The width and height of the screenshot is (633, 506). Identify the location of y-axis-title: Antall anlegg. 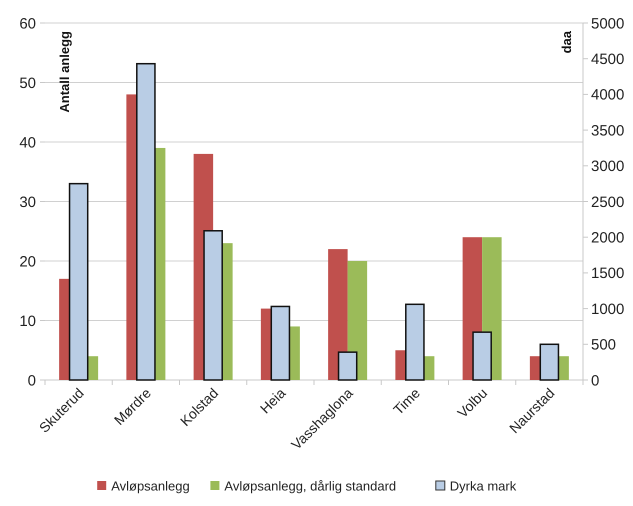
(64, 71).